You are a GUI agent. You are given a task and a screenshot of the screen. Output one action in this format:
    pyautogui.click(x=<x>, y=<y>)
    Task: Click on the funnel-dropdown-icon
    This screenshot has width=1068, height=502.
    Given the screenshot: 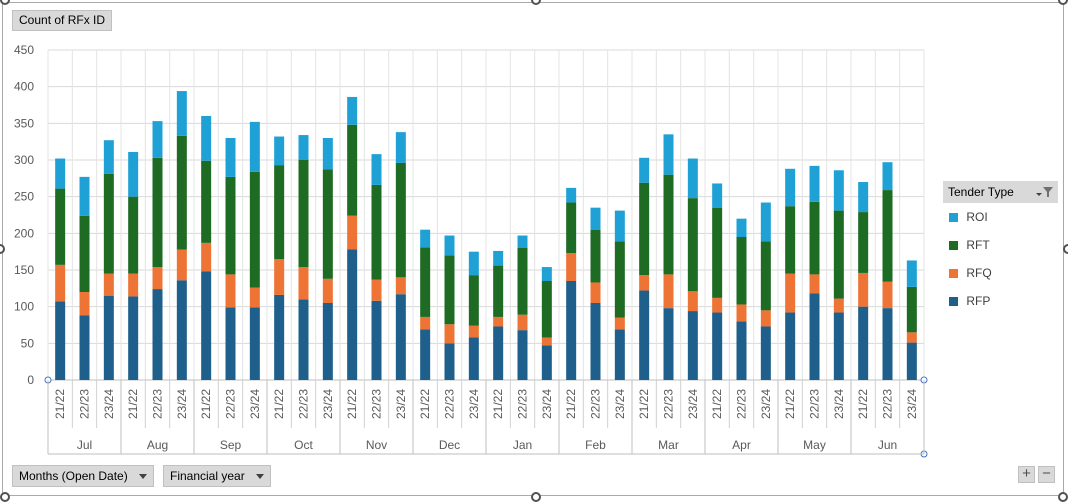 What is the action you would take?
    pyautogui.click(x=1044, y=195)
    